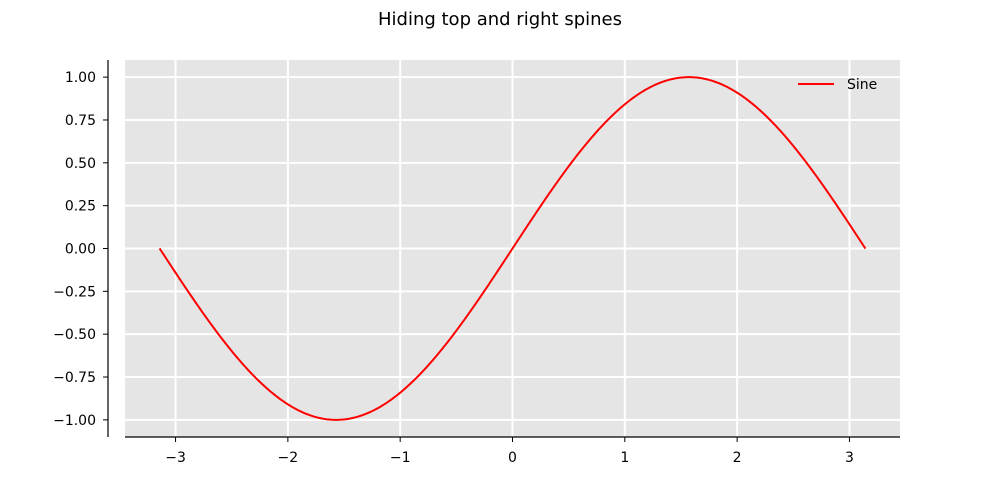 Image resolution: width=1000 pixels, height=500 pixels. What do you see at coordinates (74, 378) in the screenshot?
I see `y-tick-label: −0.75` at bounding box center [74, 378].